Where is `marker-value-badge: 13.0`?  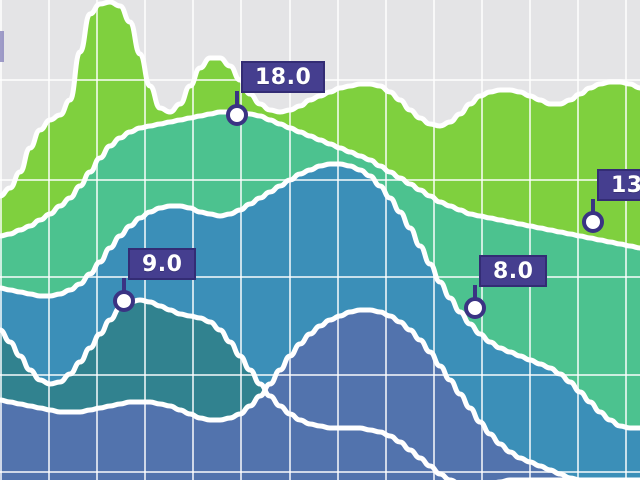 marker-value-badge: 13.0 is located at coordinates (618, 185).